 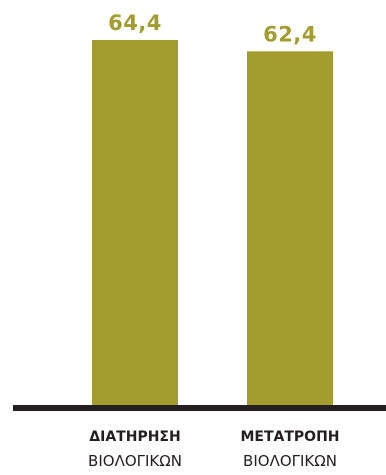 What do you see at coordinates (135, 461) in the screenshot?
I see `category-label-1-line2: ΒΙΟΛΟΓΙΚΩΝ` at bounding box center [135, 461].